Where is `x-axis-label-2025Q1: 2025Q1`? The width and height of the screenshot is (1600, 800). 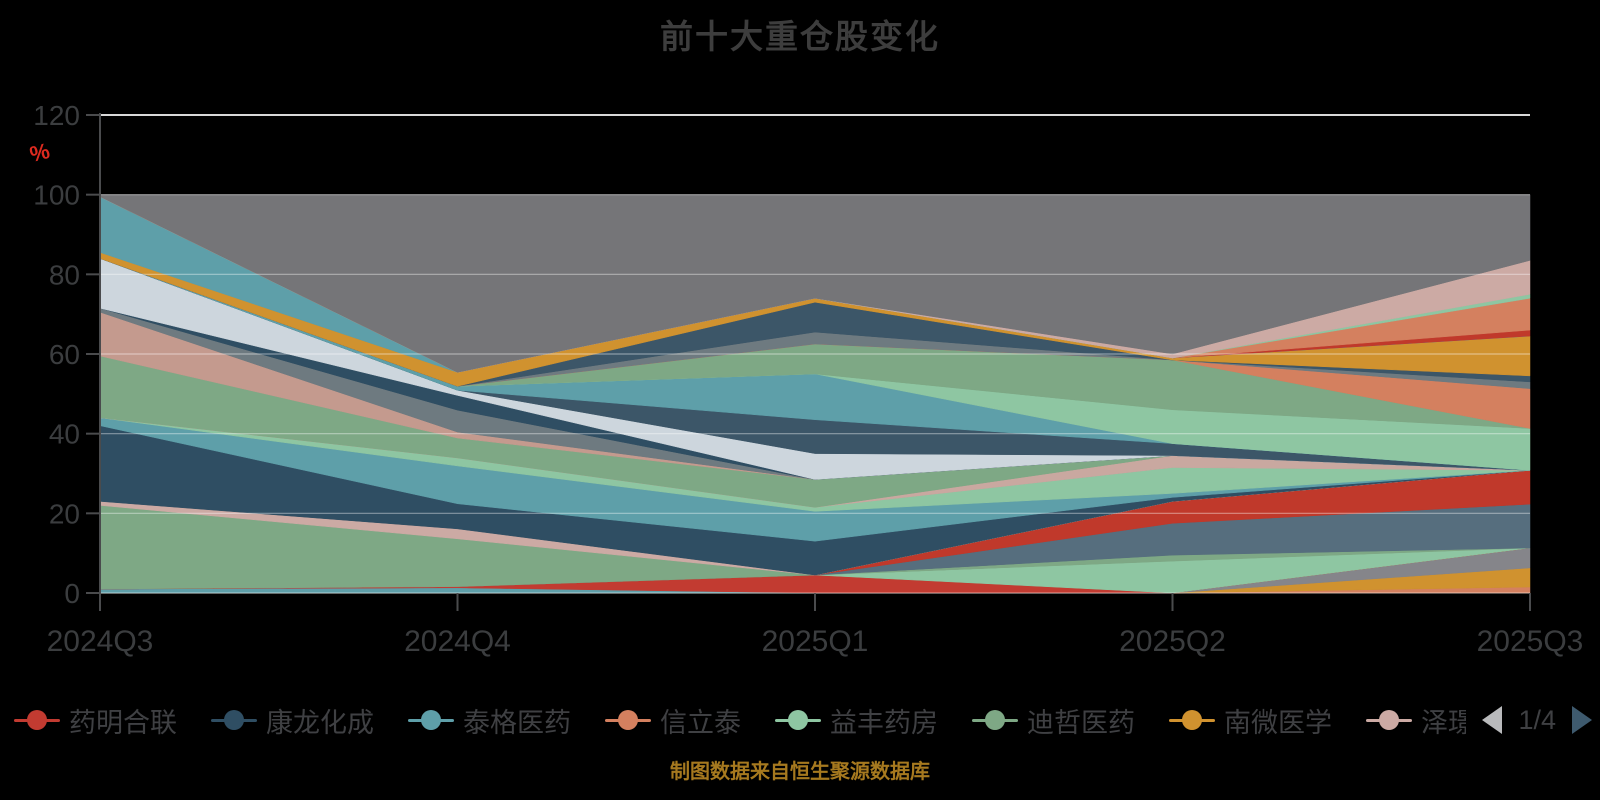 x-axis-label-2025Q1: 2025Q1 is located at coordinates (815, 641).